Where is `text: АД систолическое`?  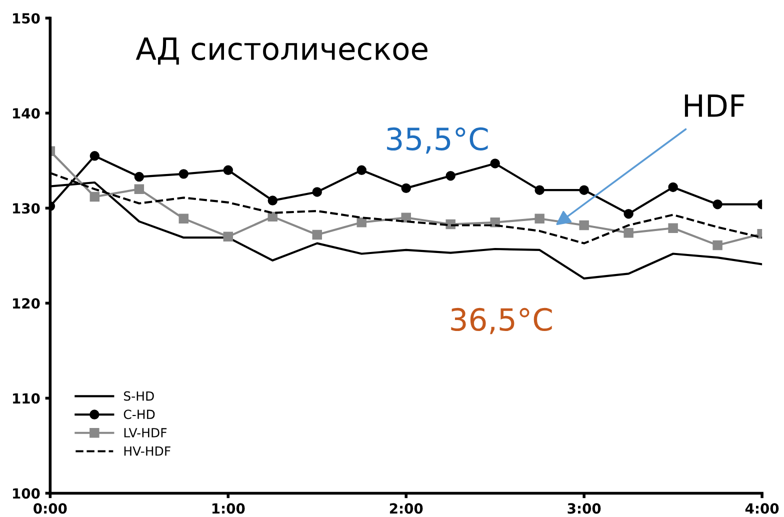
text: АД систолическое is located at coordinates (282, 51).